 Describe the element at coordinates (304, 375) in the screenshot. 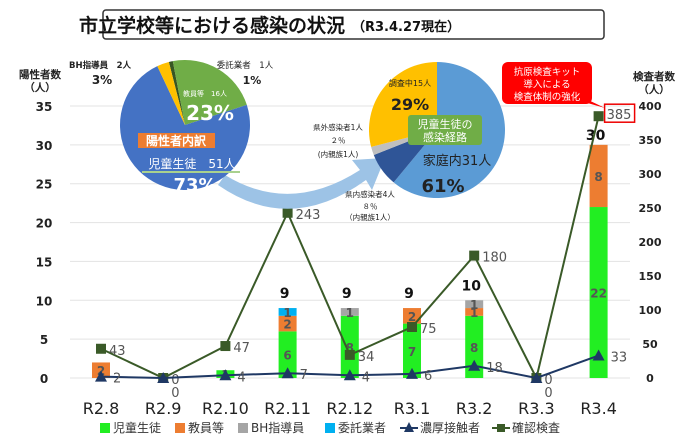

I see `line-value-label: 7` at that location.